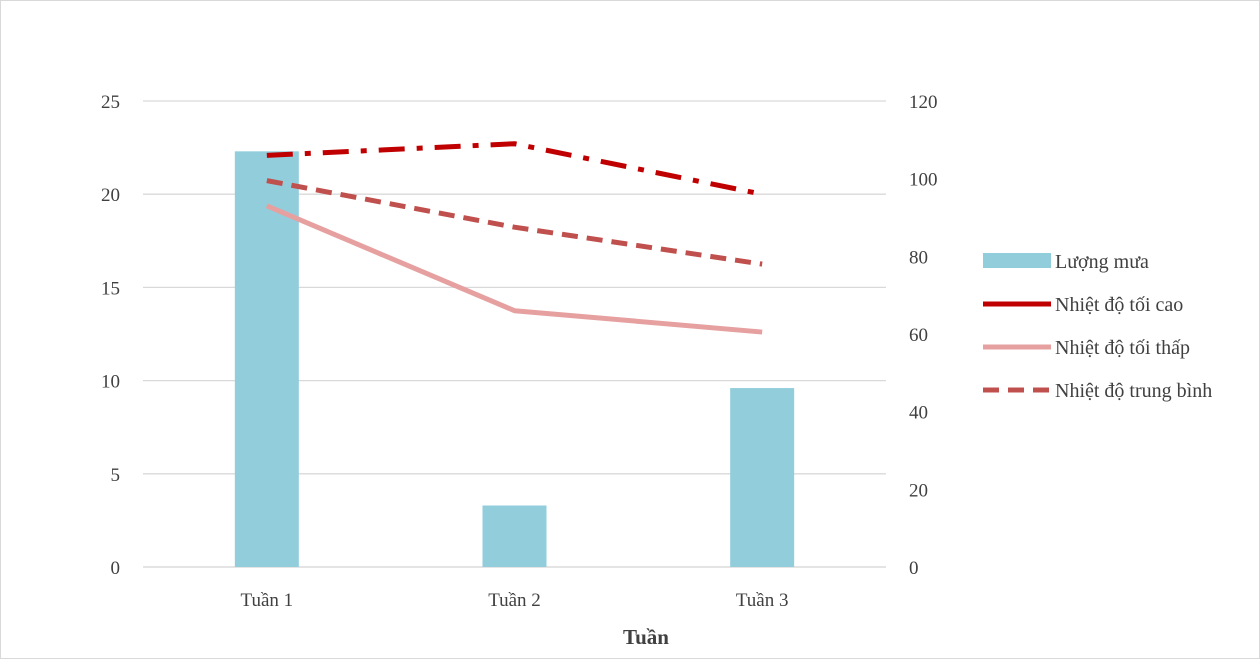 The height and width of the screenshot is (659, 1260). I want to click on legend-label: Lượng mưa, so click(1102, 262).